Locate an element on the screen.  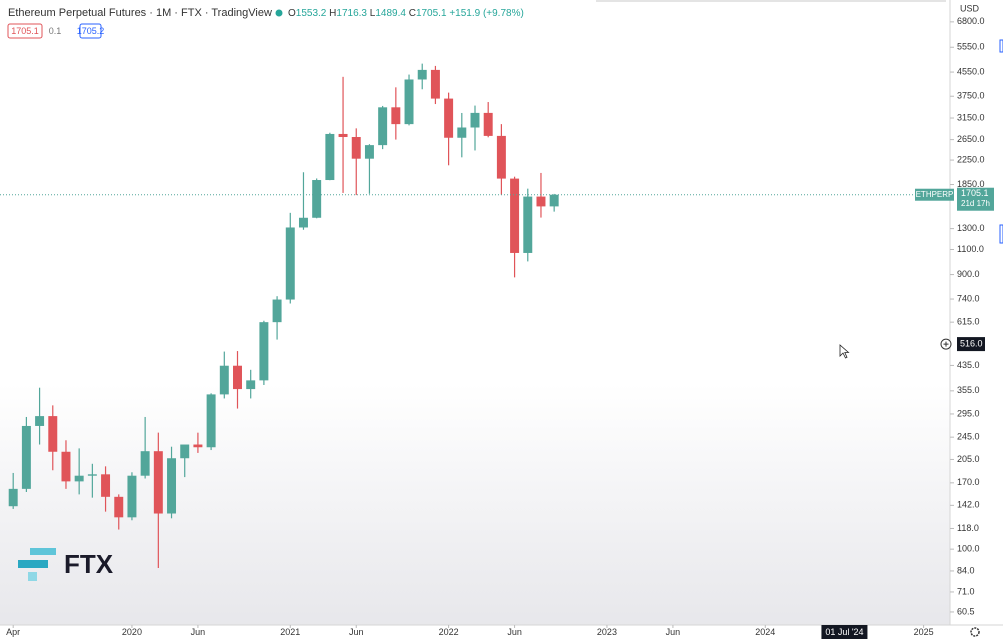
y-tick-label: 60.5 is located at coordinates (966, 611).